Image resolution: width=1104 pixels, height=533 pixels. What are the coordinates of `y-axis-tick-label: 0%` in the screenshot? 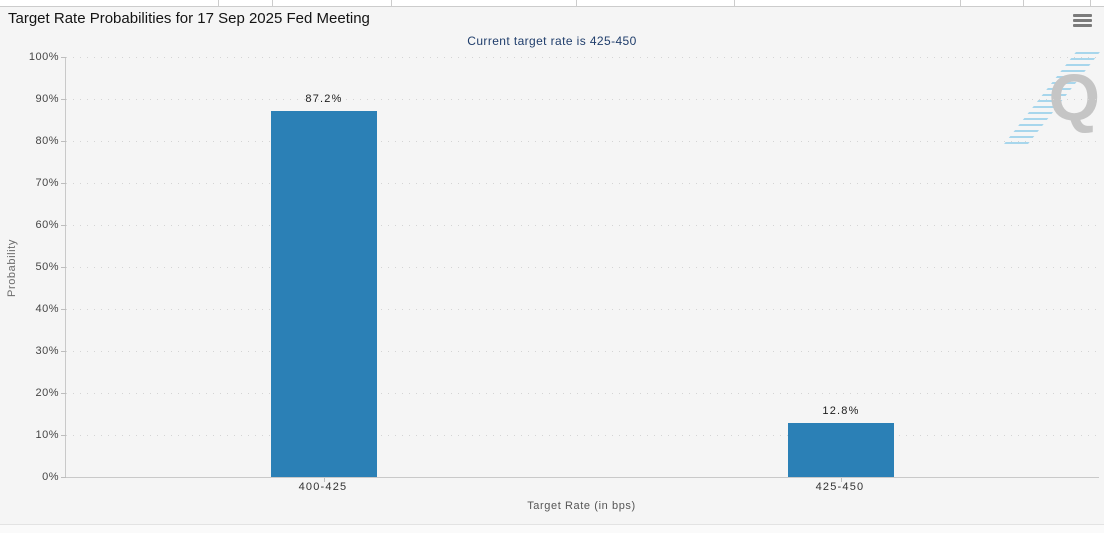 It's located at (50, 477).